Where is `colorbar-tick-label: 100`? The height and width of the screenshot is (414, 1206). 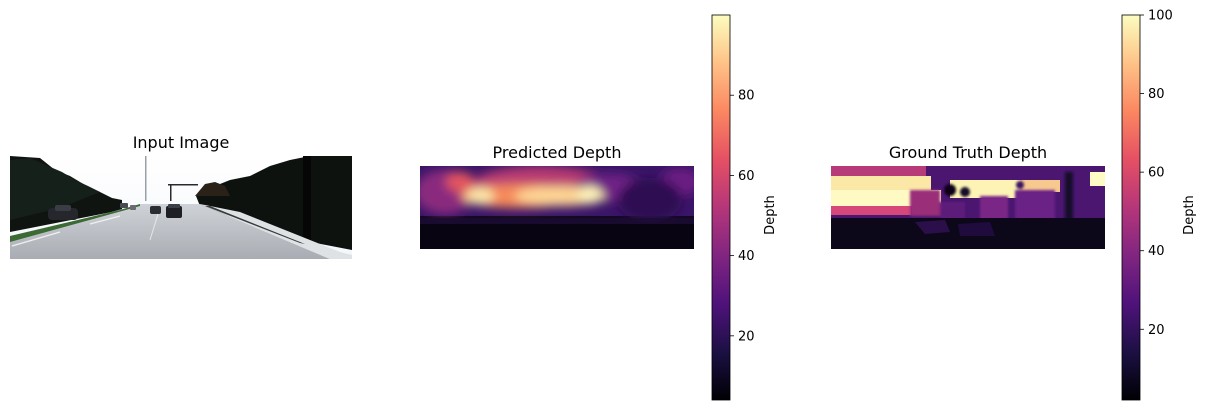 colorbar-tick-label: 100 is located at coordinates (1160, 16).